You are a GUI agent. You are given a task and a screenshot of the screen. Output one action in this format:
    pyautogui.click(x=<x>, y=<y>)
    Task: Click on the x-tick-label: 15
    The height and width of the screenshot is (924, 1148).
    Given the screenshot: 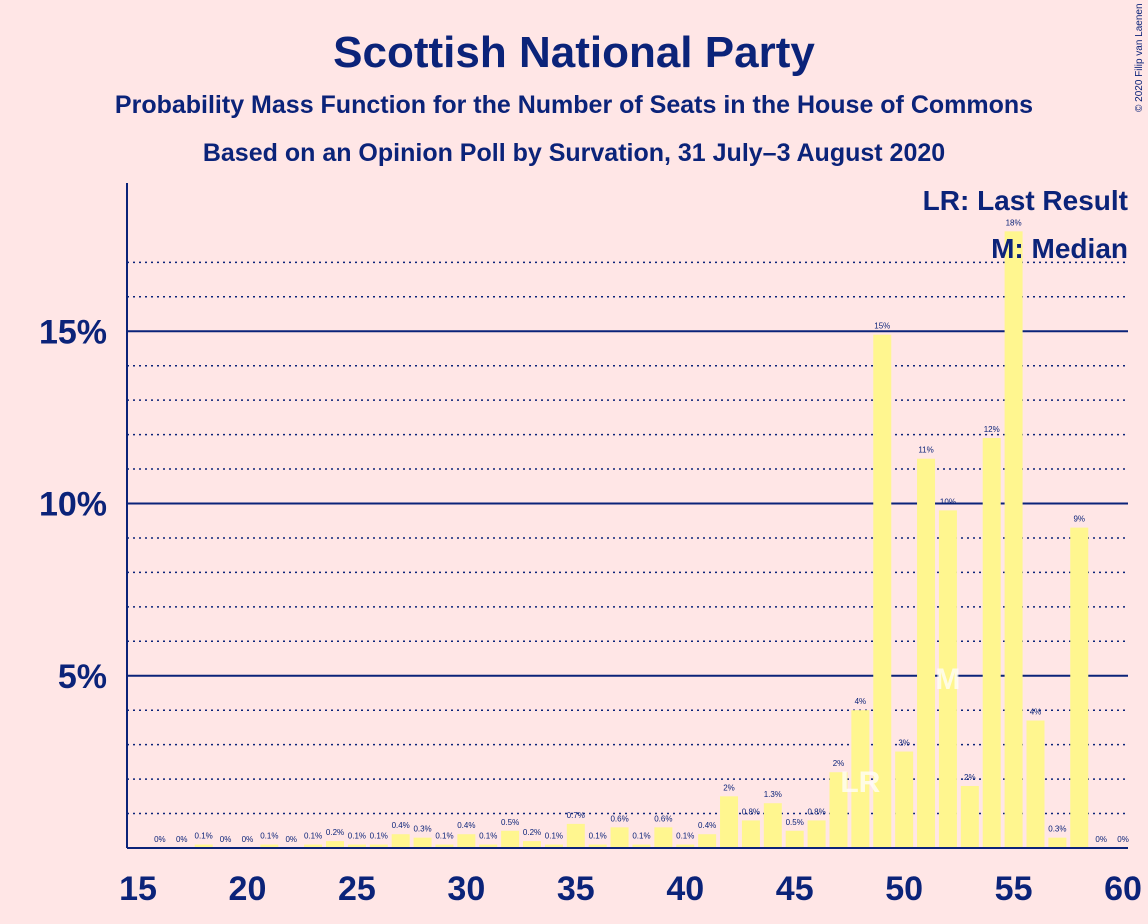 What is the action you would take?
    pyautogui.click(x=138, y=889)
    